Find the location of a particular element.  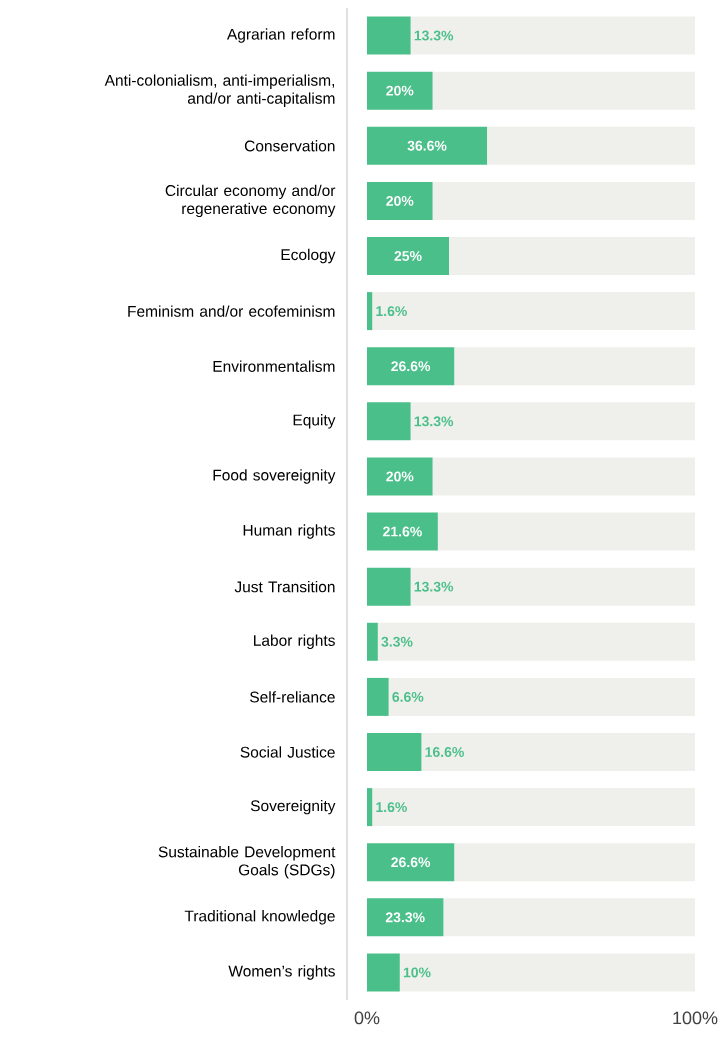

y-tick-label: Anti-colonialism, anti-imperialism, and/or anti-capitalism is located at coordinates (219, 90).